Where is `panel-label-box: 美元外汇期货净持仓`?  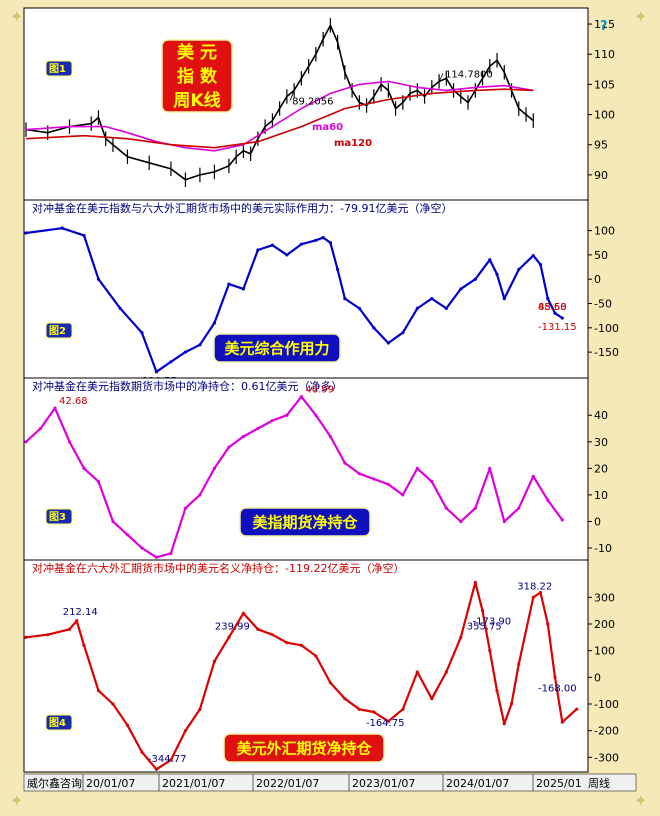
panel-label-box: 美元外汇期货净持仓 is located at coordinates (304, 748).